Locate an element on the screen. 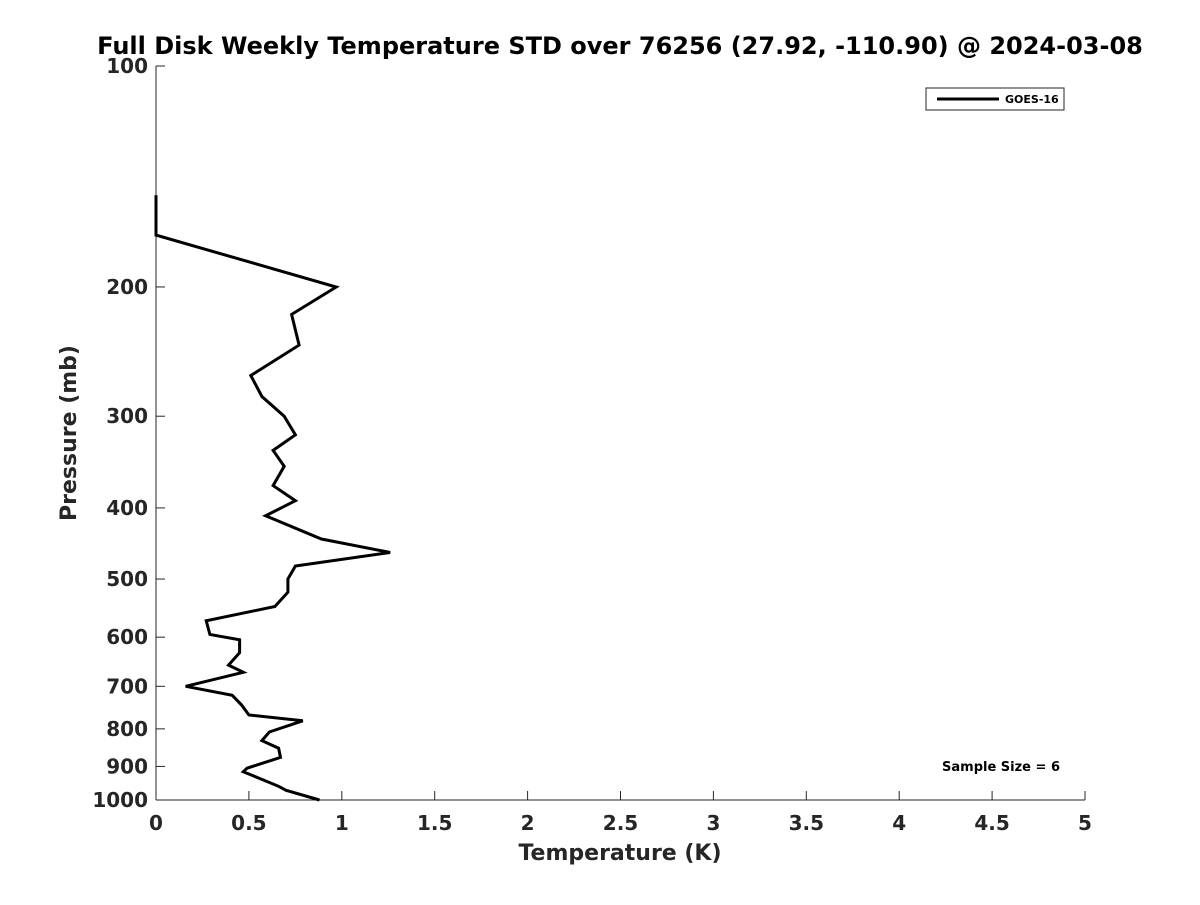  legend: GOES-16 is located at coordinates (995, 99).